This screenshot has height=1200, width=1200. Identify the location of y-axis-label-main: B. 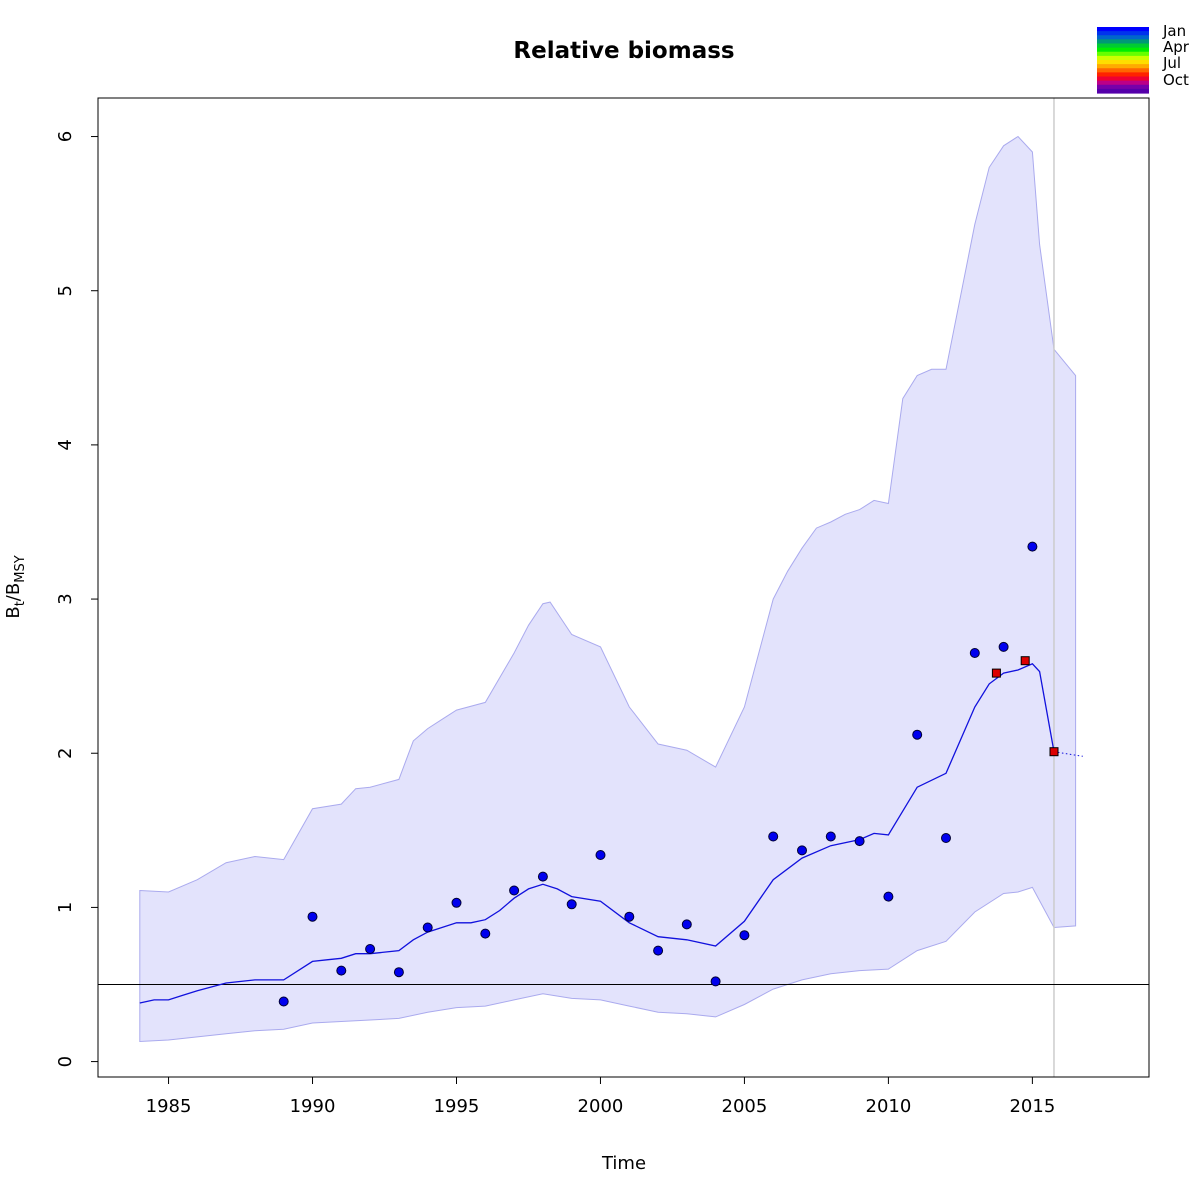
(13, 612).